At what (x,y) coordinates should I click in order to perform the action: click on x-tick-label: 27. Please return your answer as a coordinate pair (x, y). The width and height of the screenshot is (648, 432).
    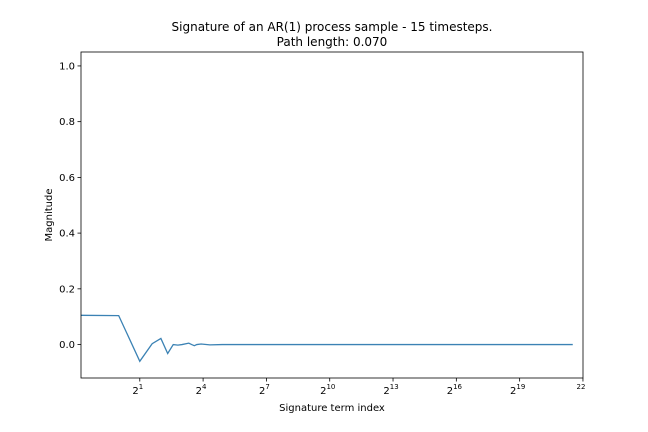
    Looking at the image, I should click on (264, 390).